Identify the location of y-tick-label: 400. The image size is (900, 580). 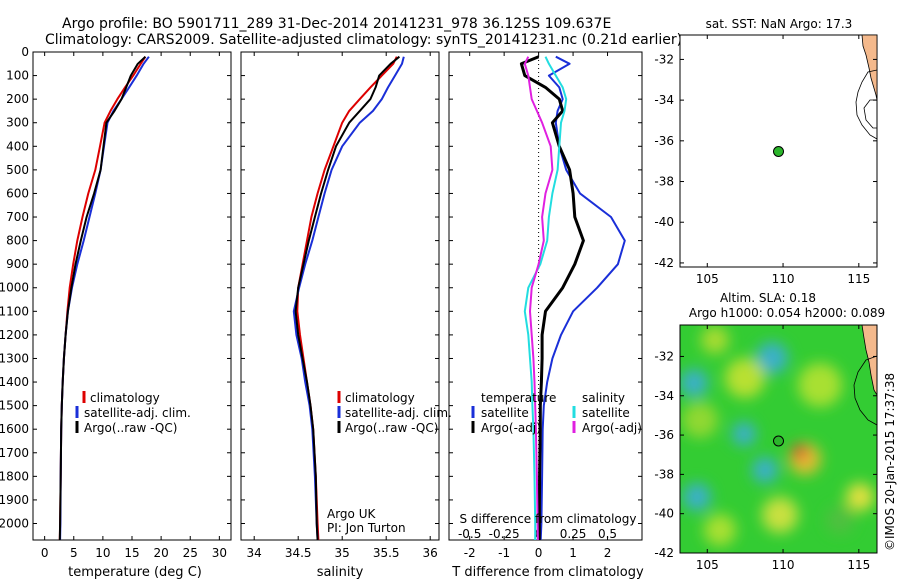
(17, 146).